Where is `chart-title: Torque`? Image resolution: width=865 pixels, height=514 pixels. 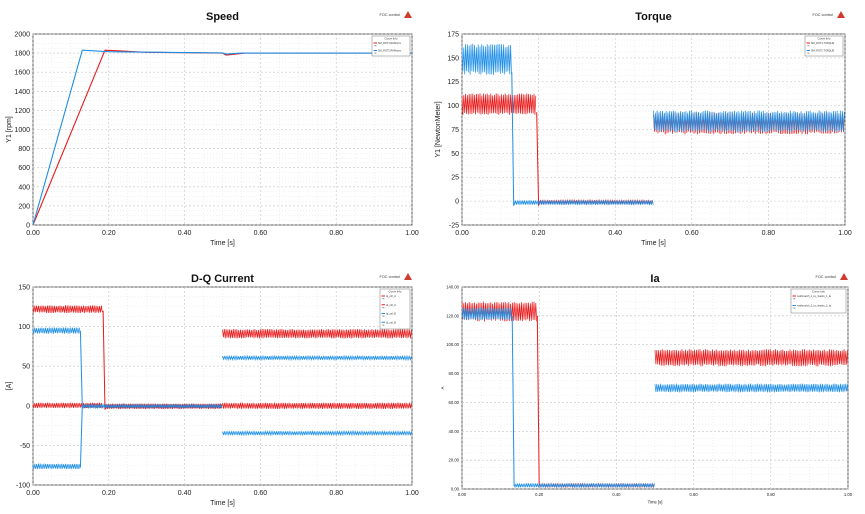
chart-title: Torque is located at coordinates (653, 17).